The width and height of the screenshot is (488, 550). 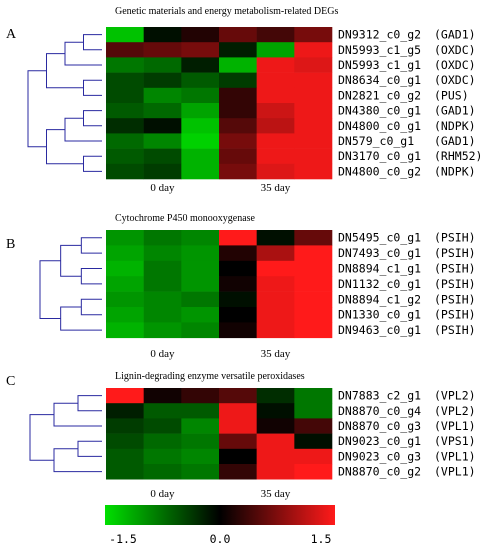 I want to click on row-annotation-label: (OXDC), so click(x=455, y=80).